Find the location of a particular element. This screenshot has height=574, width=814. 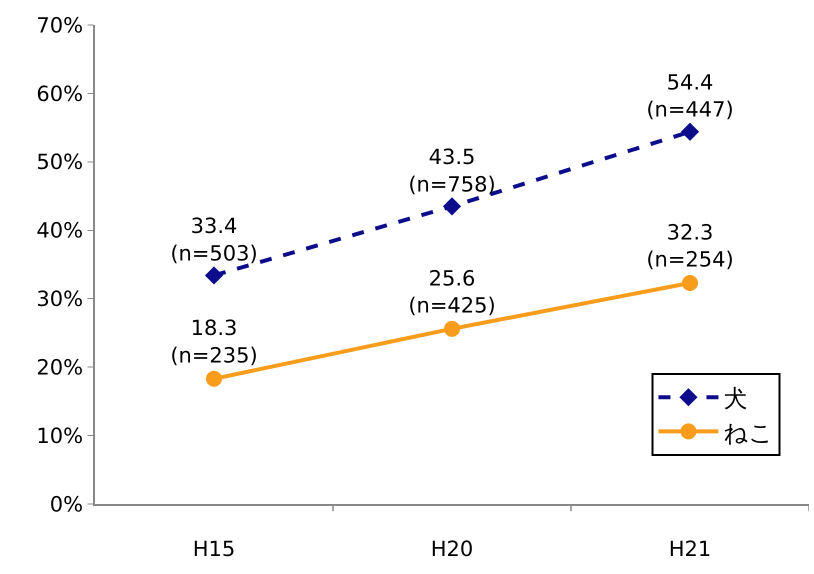

legend-label: ねこ is located at coordinates (748, 432).